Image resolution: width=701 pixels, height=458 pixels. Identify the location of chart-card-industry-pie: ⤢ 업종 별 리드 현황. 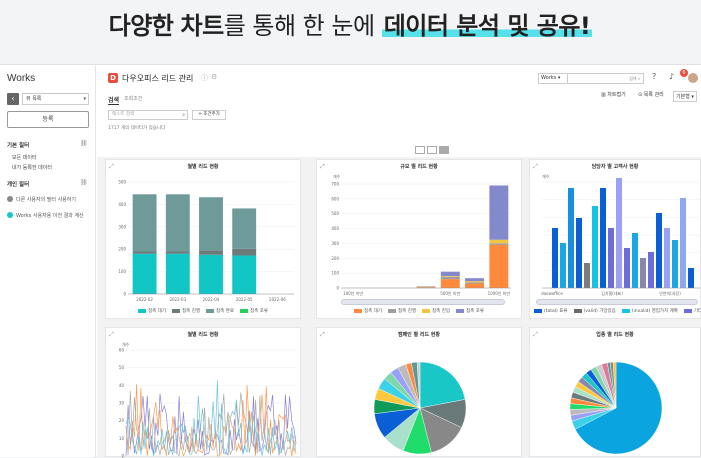
(615, 392).